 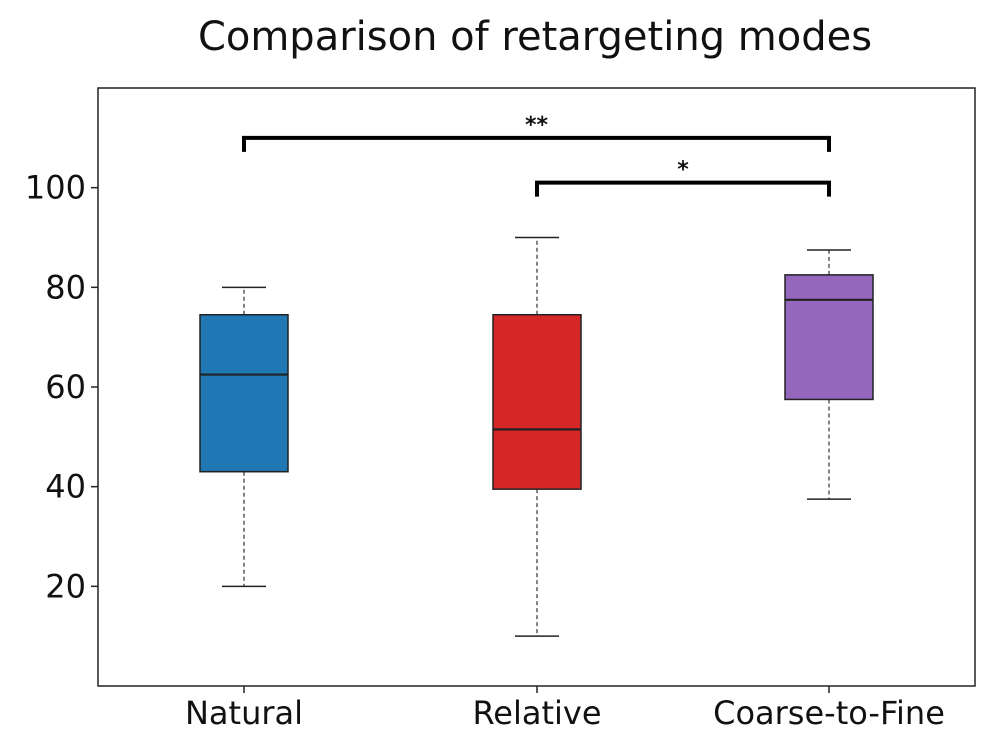 What do you see at coordinates (536, 155) in the screenshot?
I see `significance-layer: ***` at bounding box center [536, 155].